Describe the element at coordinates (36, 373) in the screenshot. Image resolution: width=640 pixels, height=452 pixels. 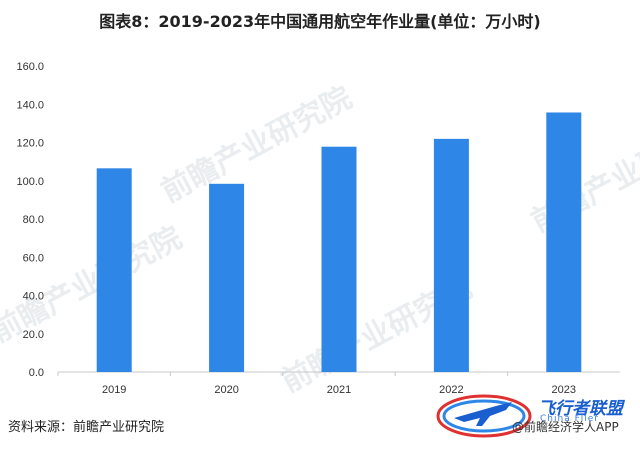
I see `y-tick-label: 0.0` at that location.